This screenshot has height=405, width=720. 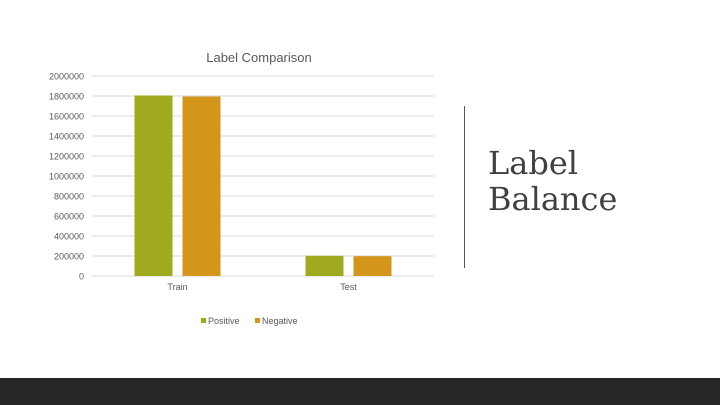 I want to click on y-tick-label: 1000000, so click(x=66, y=177).